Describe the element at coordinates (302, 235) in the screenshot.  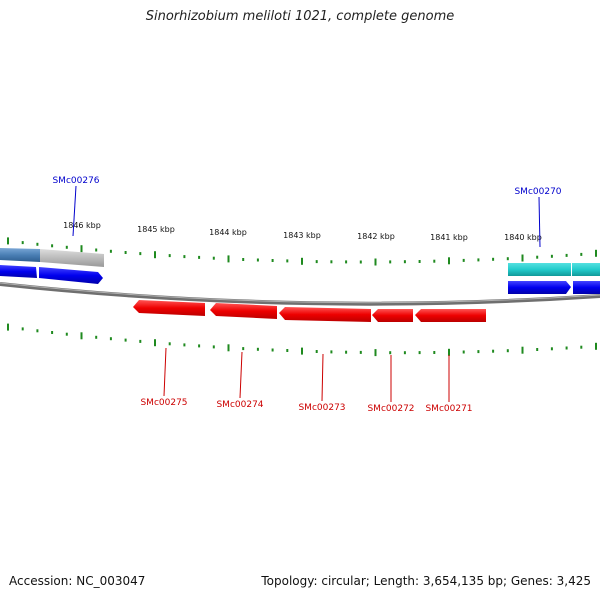
I see `ruler-label-1843: 1843 kbp` at that location.